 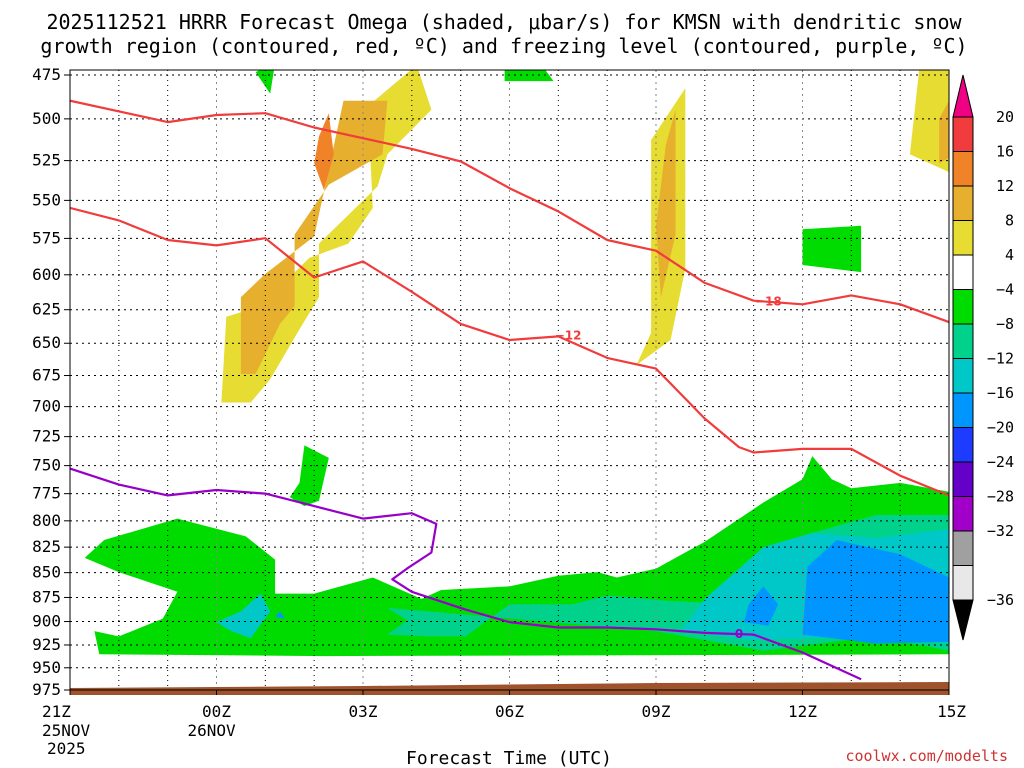 What do you see at coordinates (46, 546) in the screenshot?
I see `y-tick-label-825: 825` at bounding box center [46, 546].